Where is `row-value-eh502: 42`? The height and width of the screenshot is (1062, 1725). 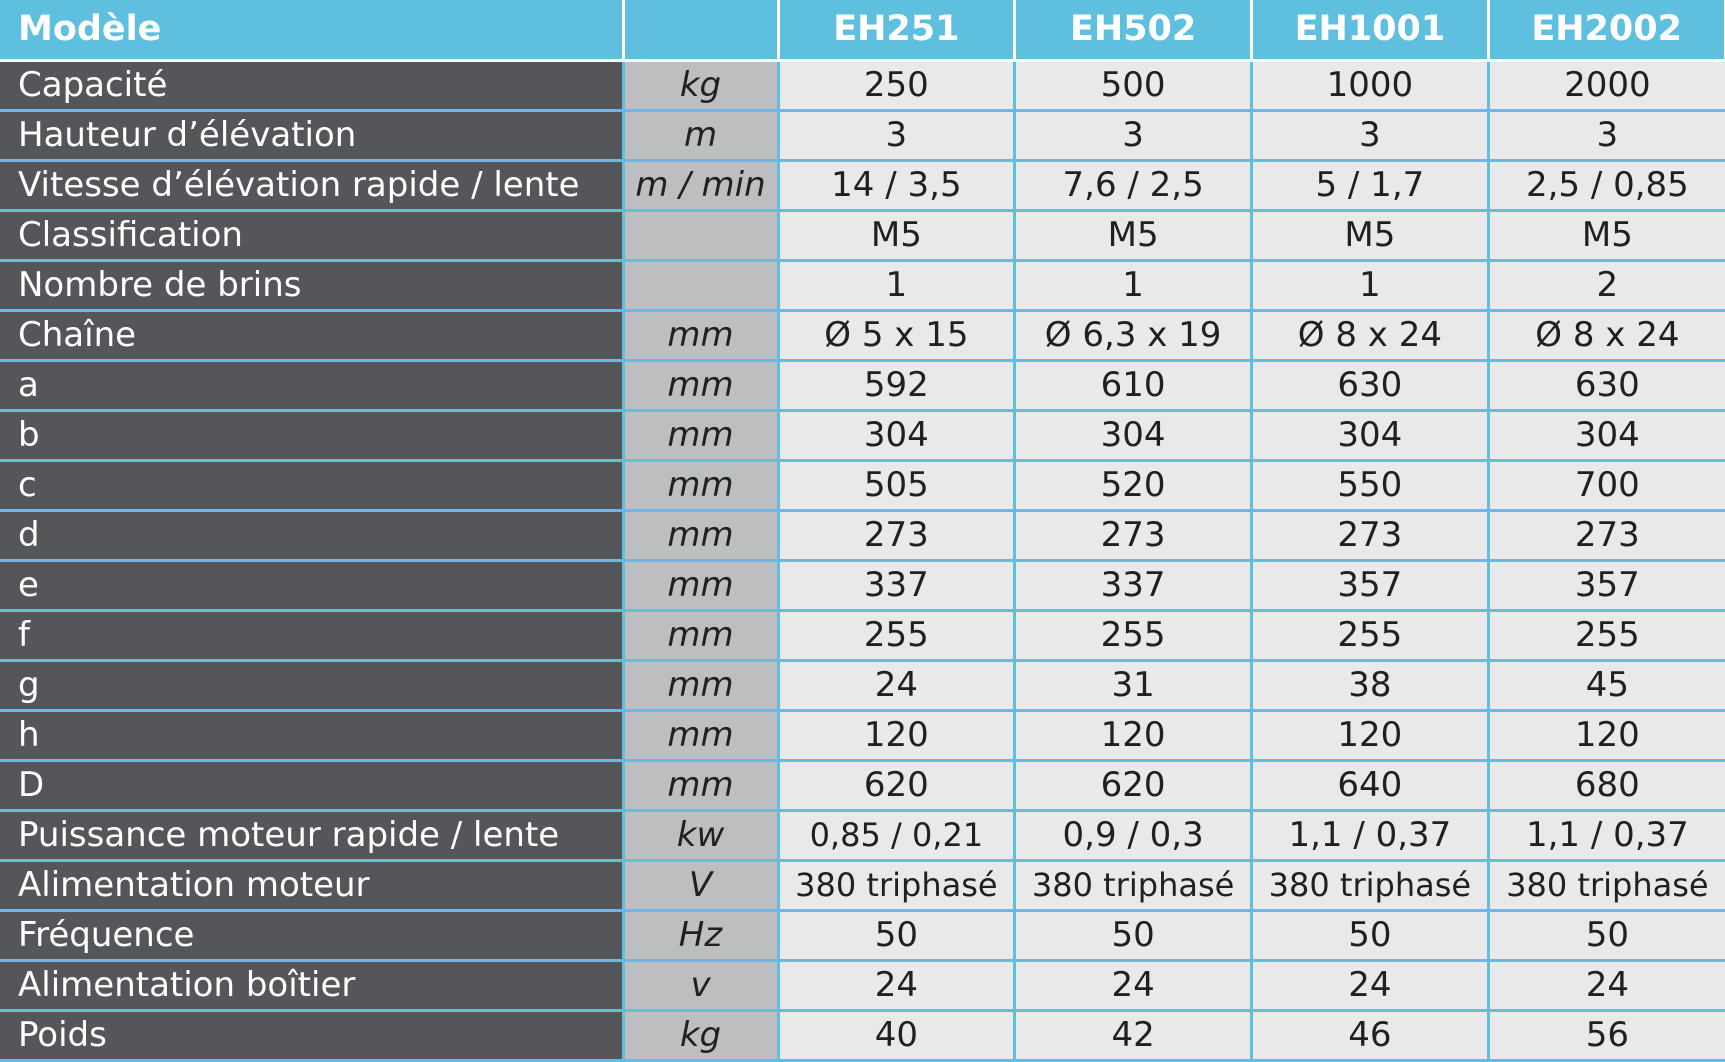
row-value-eh502: 42 is located at coordinates (1133, 1036).